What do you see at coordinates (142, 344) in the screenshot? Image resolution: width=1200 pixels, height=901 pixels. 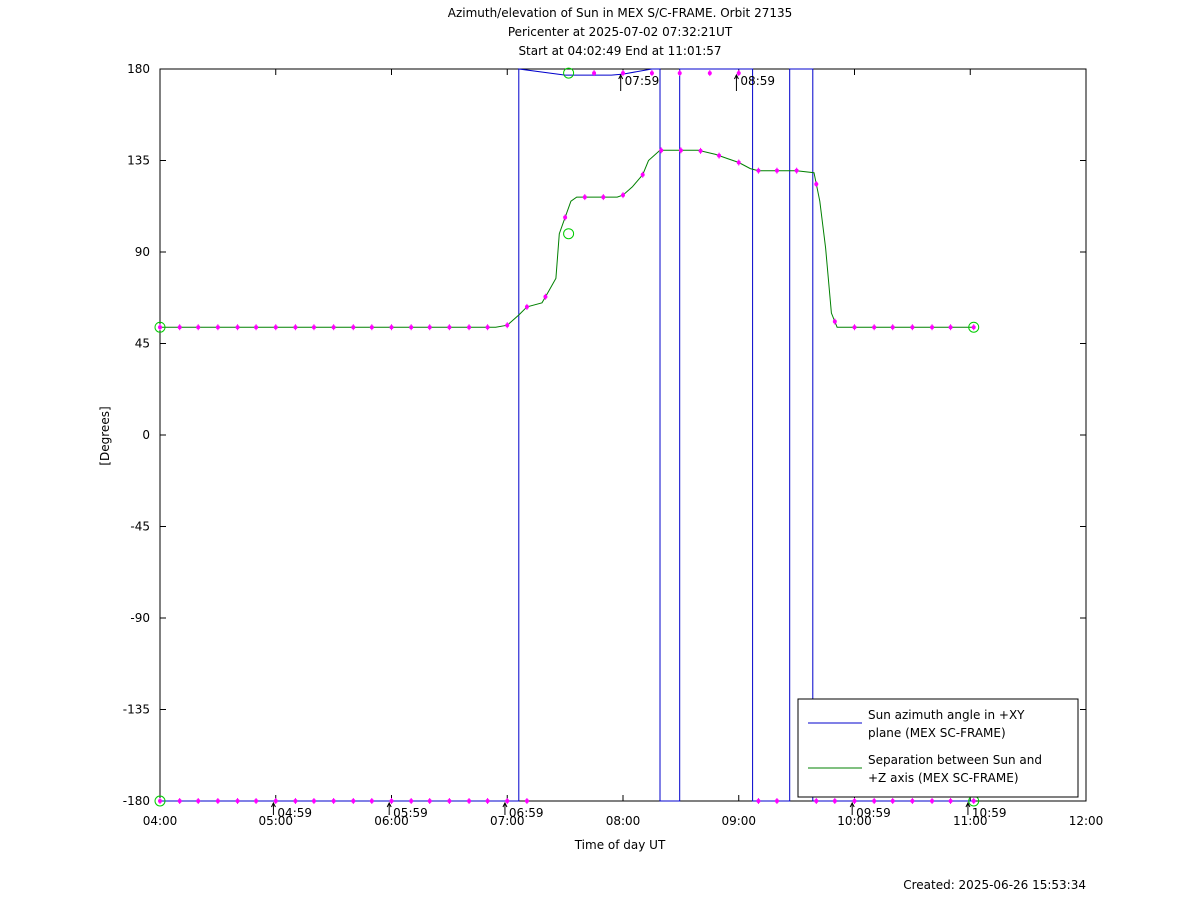 I see `y-tick-label: 45` at bounding box center [142, 344].